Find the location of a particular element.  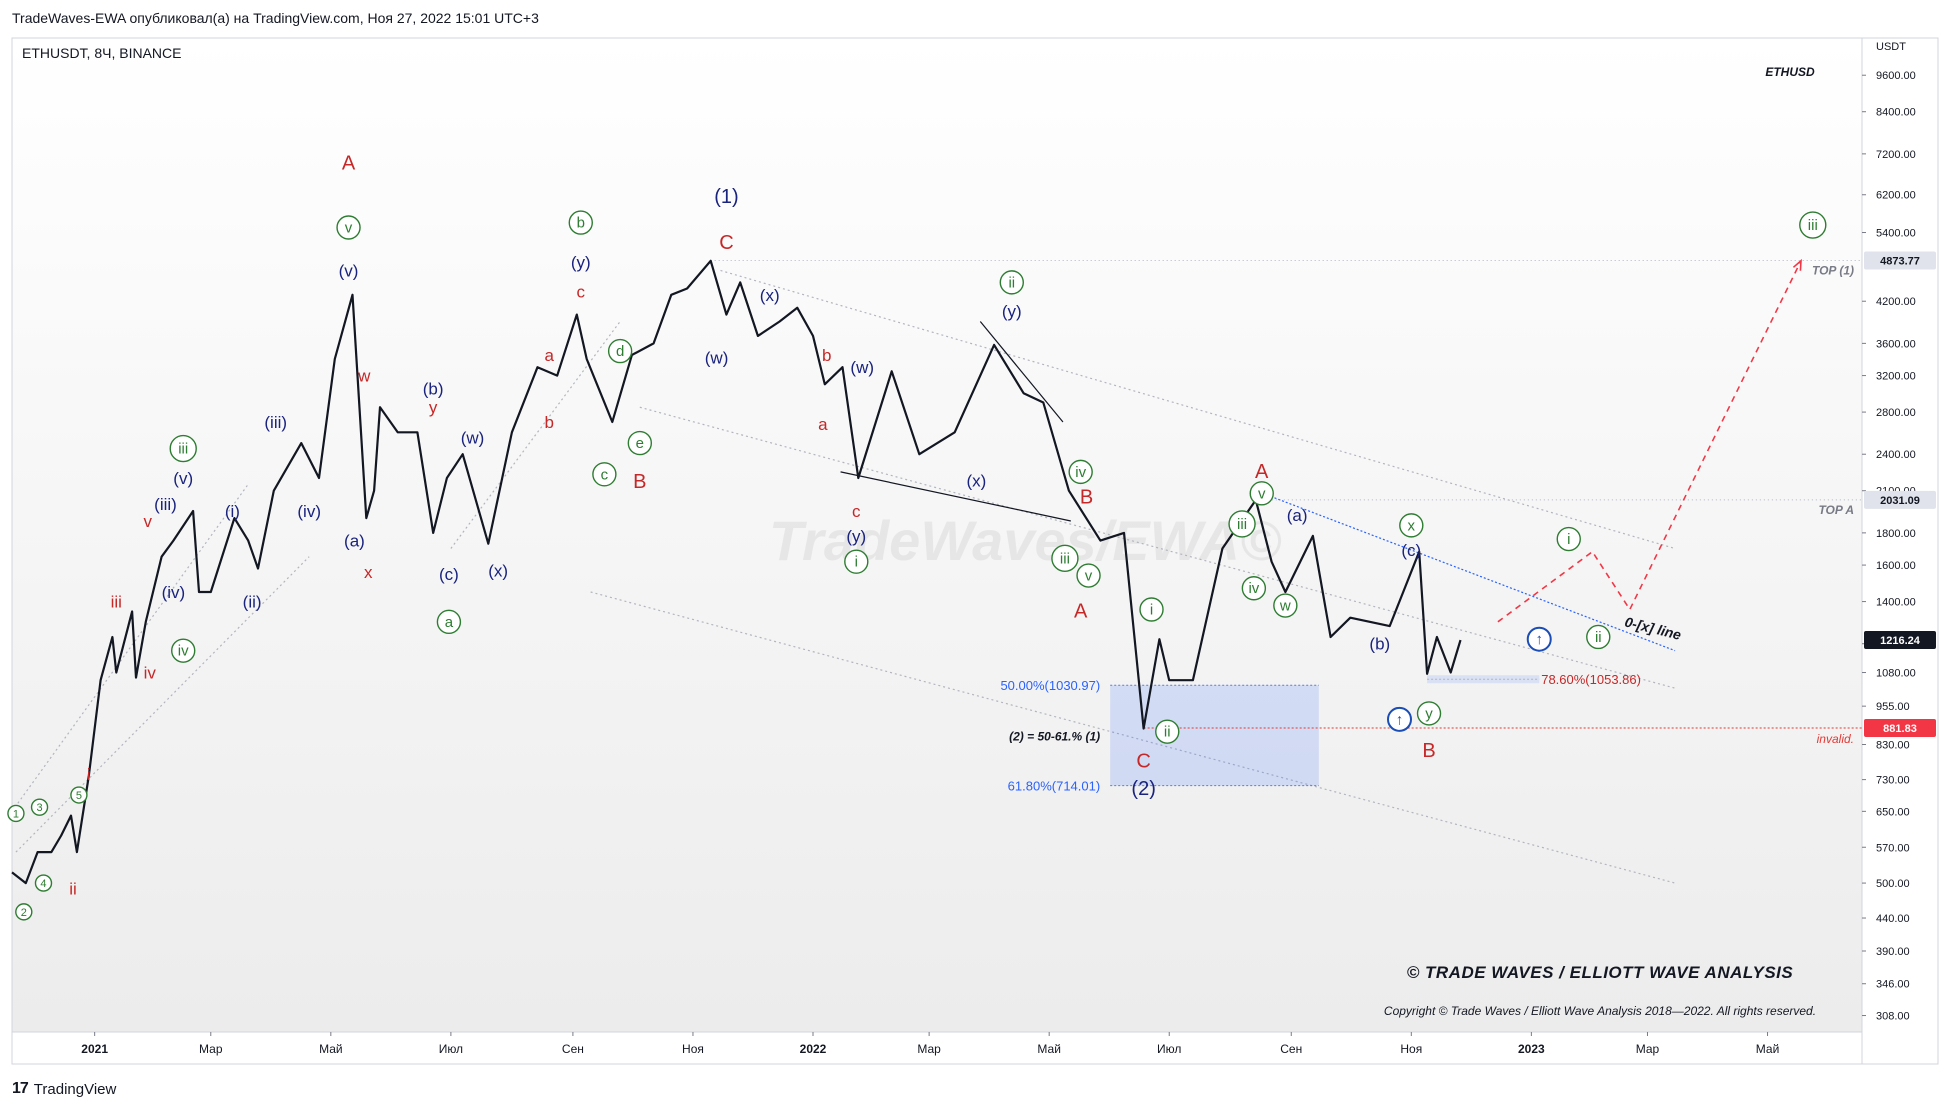

price-tick-label: 570.00 is located at coordinates (1893, 848).